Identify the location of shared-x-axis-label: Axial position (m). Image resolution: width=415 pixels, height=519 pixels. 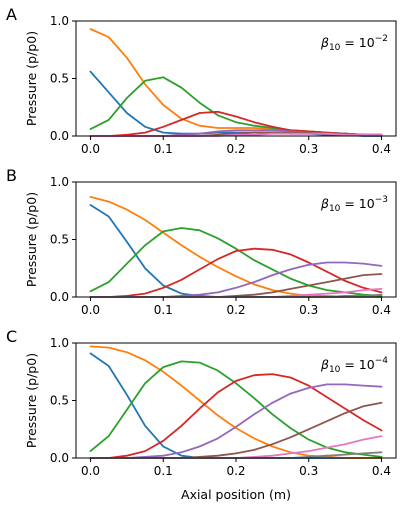
(236, 494).